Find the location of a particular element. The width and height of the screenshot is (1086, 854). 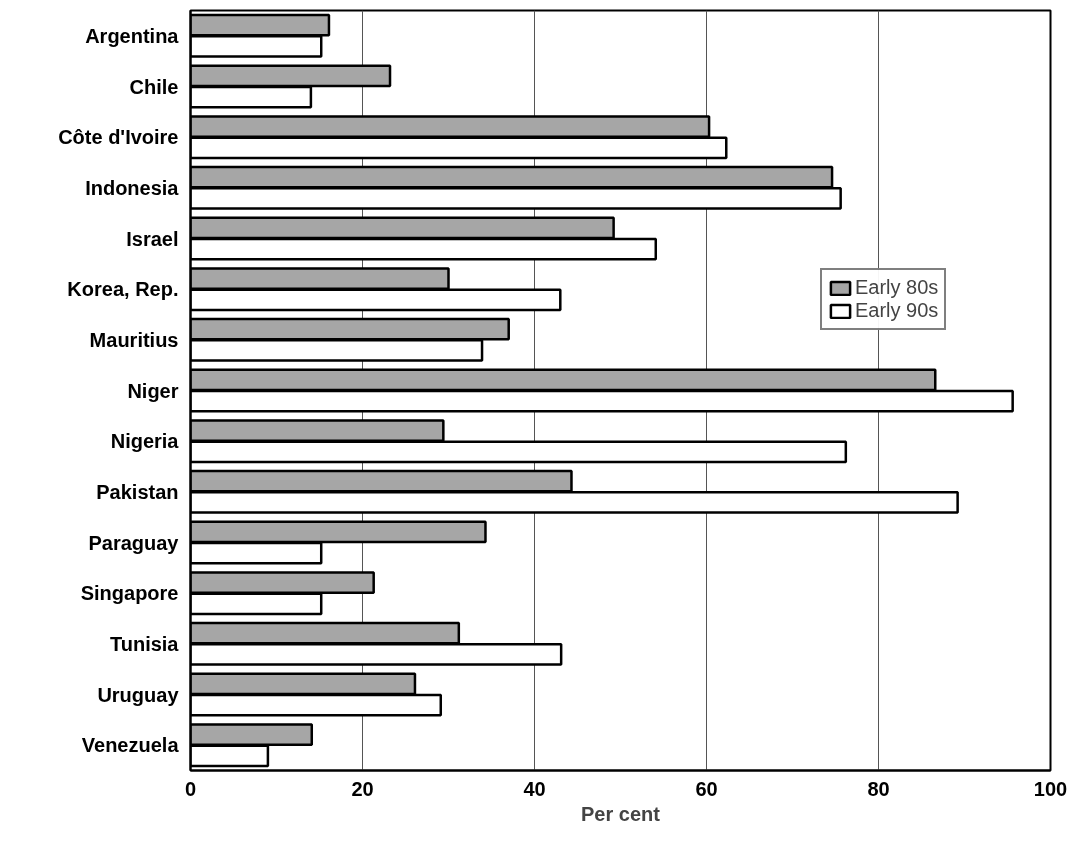

y-tick-label: Chile is located at coordinates (154, 86).